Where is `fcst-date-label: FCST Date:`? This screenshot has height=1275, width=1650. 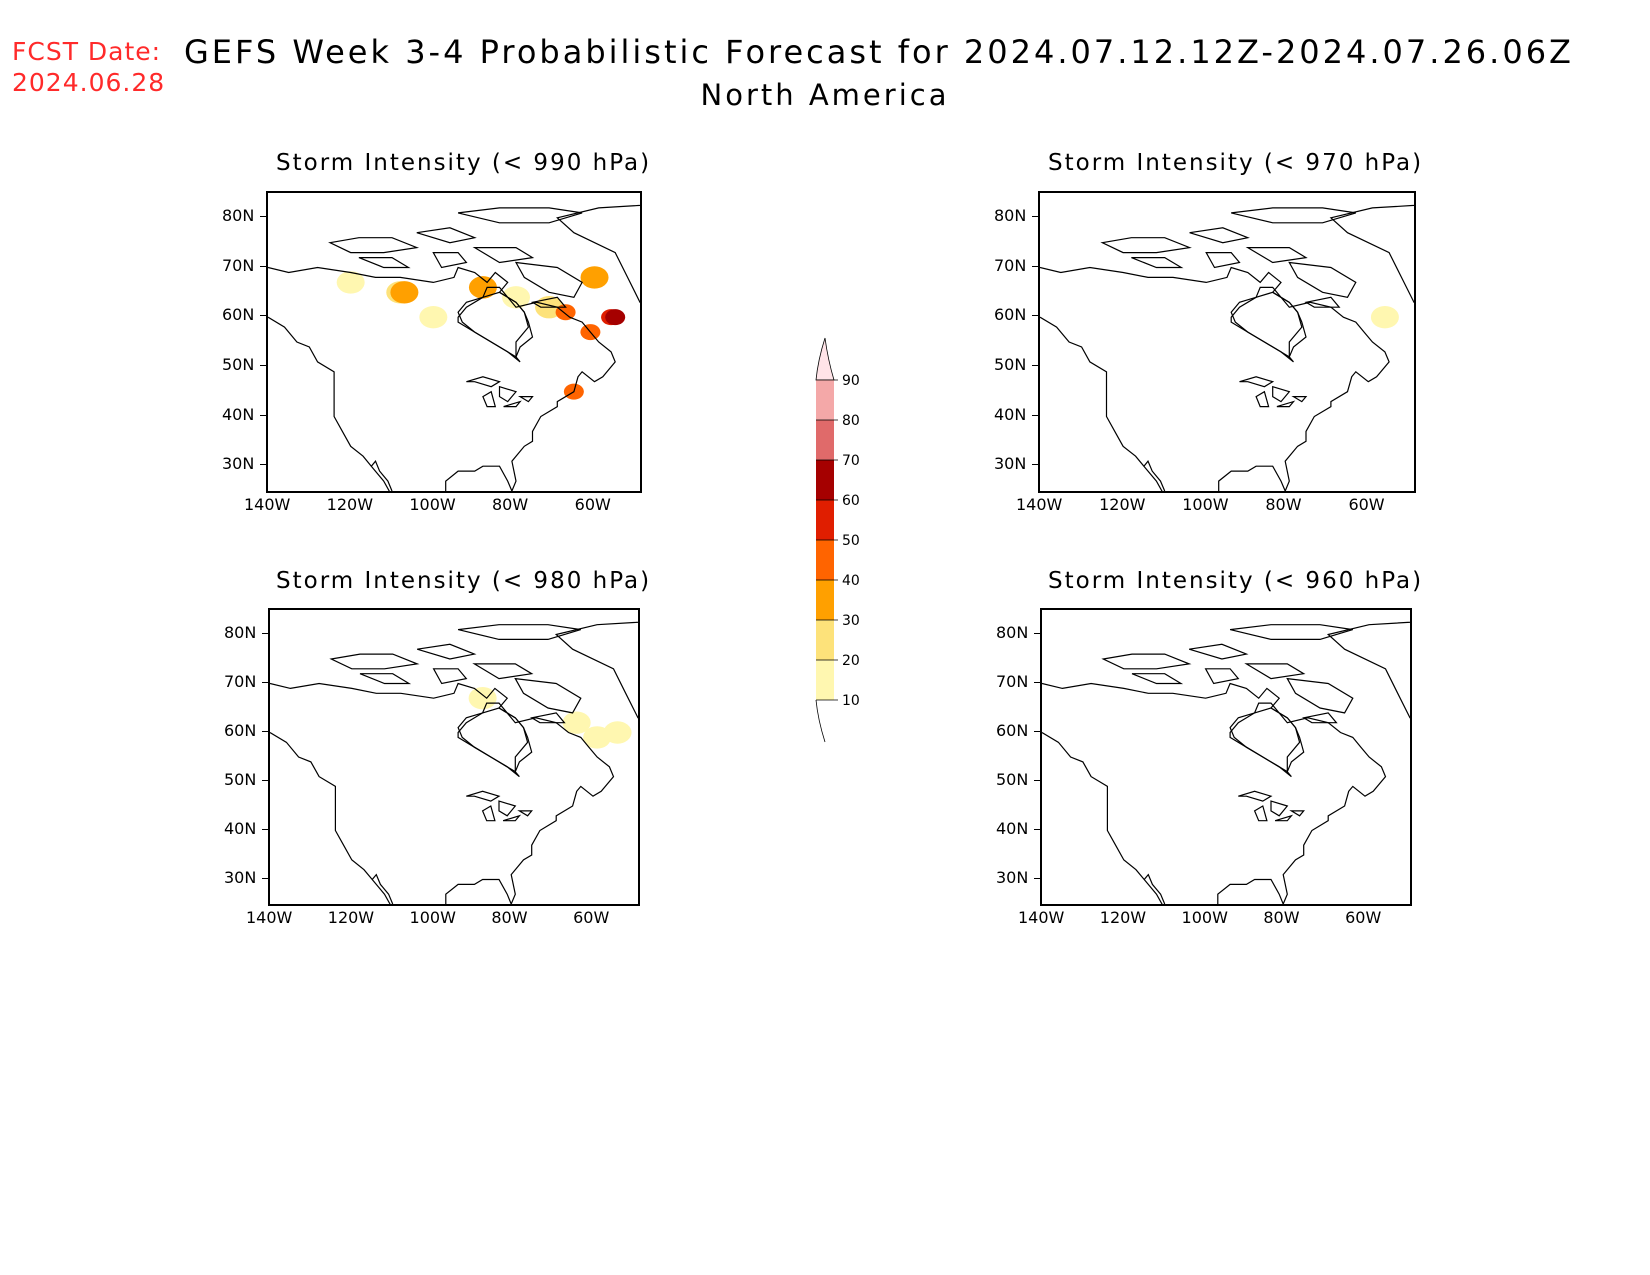
fcst-date-label: FCST Date: is located at coordinates (87, 51).